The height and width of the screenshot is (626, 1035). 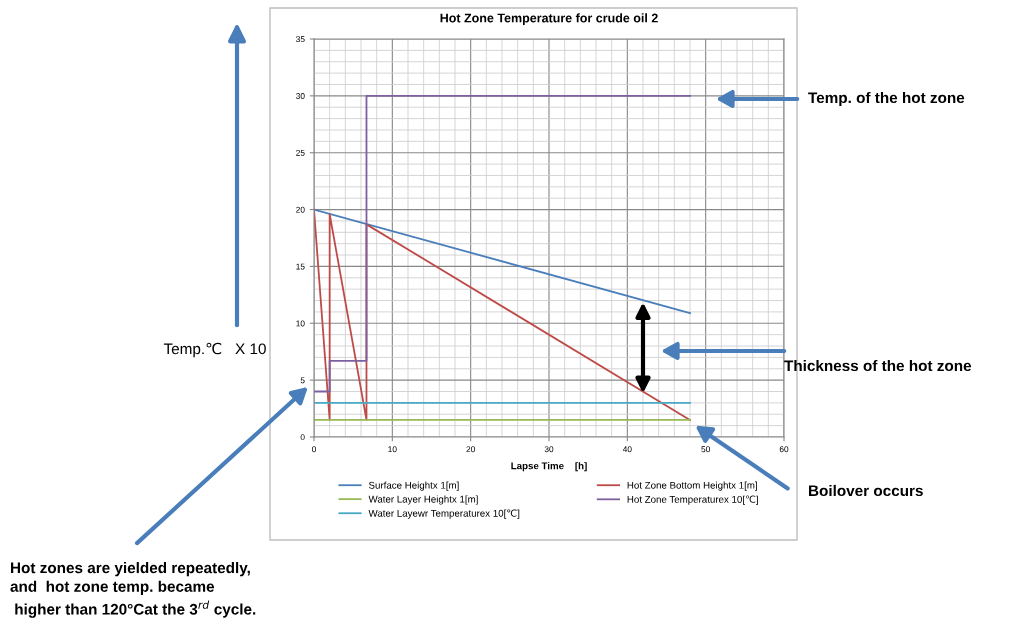 What do you see at coordinates (866, 490) in the screenshot?
I see `text: Boilover occurs` at bounding box center [866, 490].